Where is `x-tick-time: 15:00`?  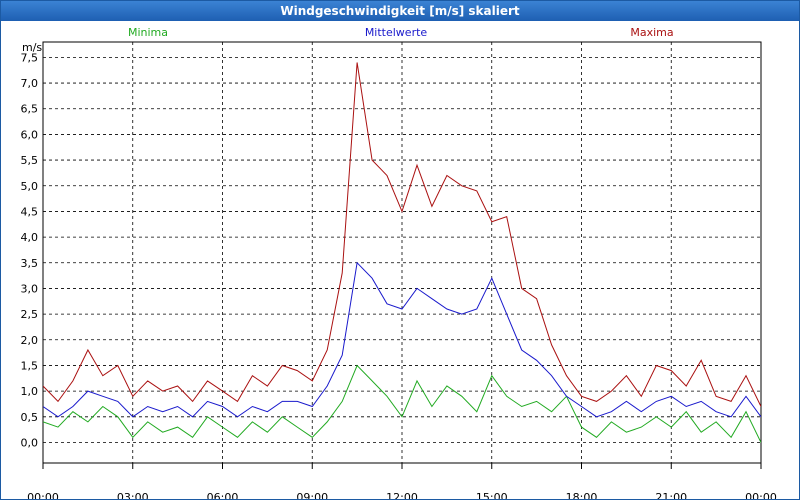 x-tick-time: 15:00 is located at coordinates (492, 495).